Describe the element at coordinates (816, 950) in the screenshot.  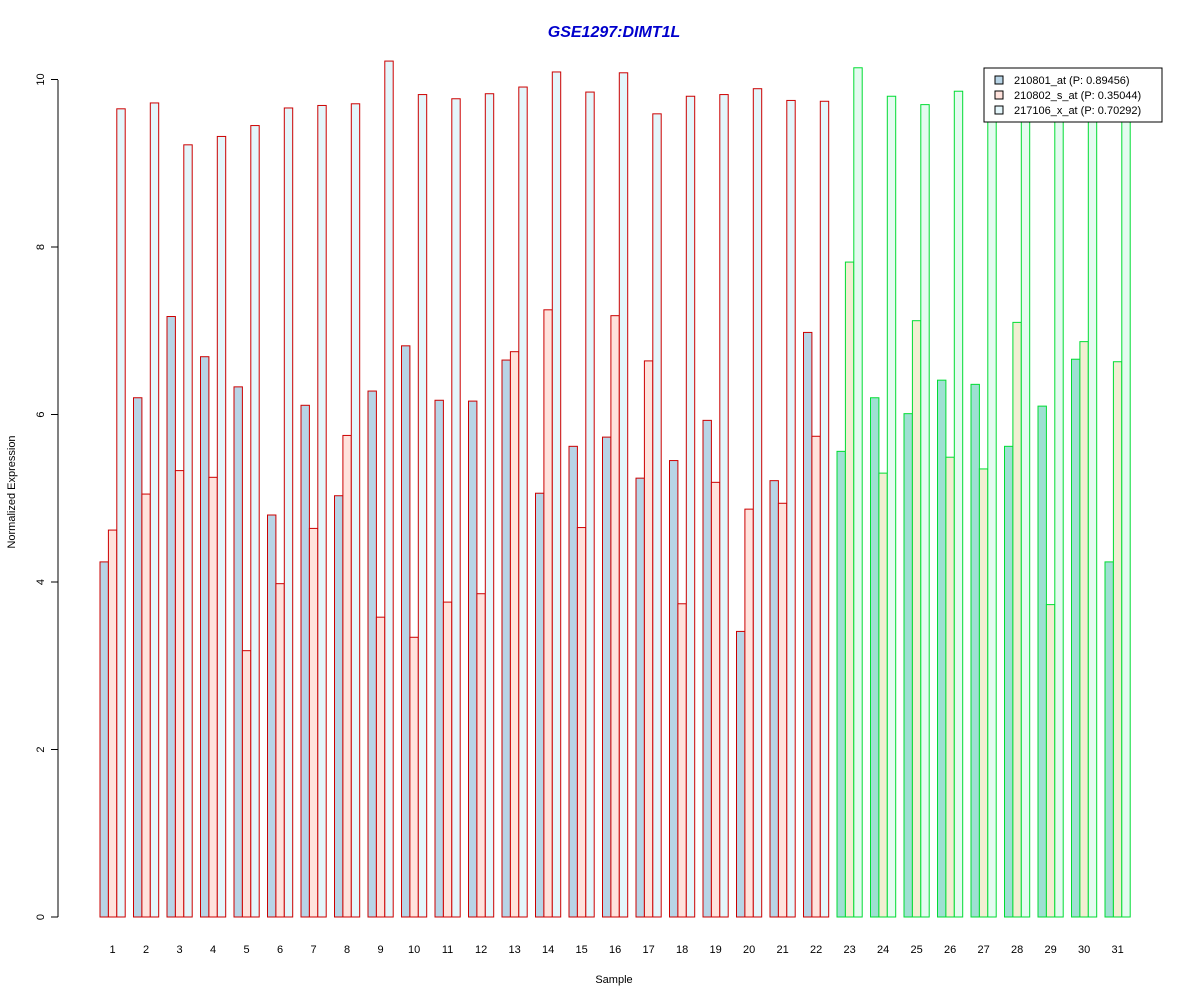
I see `x-tick-label-22: 22` at that location.